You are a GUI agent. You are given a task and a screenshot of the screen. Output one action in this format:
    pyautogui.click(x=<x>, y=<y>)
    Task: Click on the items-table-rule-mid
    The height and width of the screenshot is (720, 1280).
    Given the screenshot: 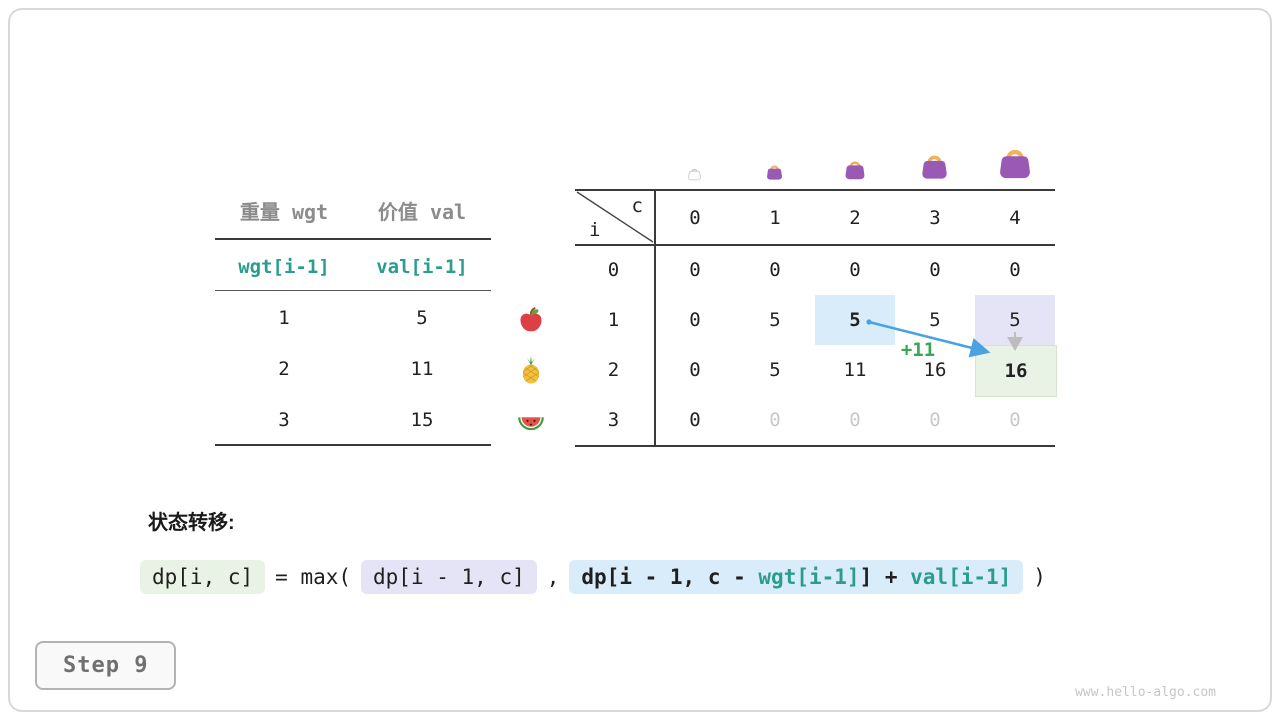 What is the action you would take?
    pyautogui.click(x=353, y=290)
    